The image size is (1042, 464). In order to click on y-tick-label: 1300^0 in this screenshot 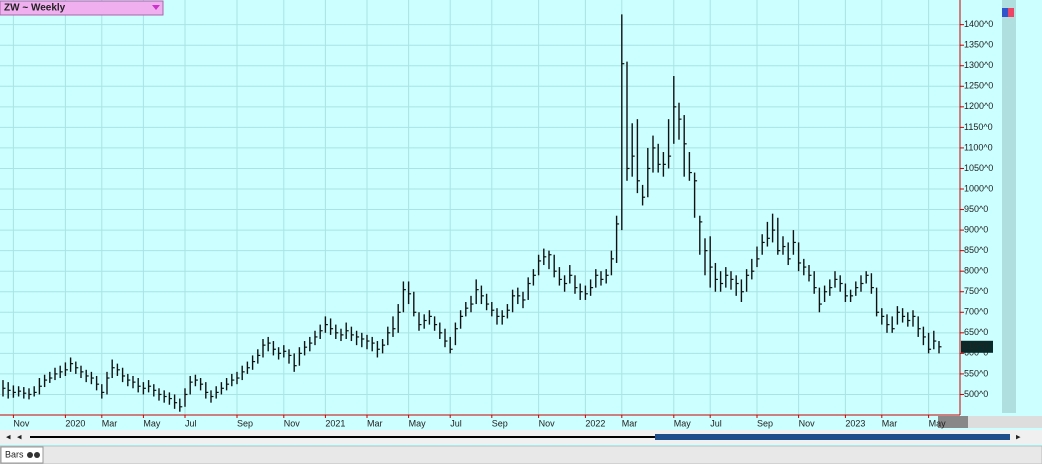, I will do `click(978, 65)`.